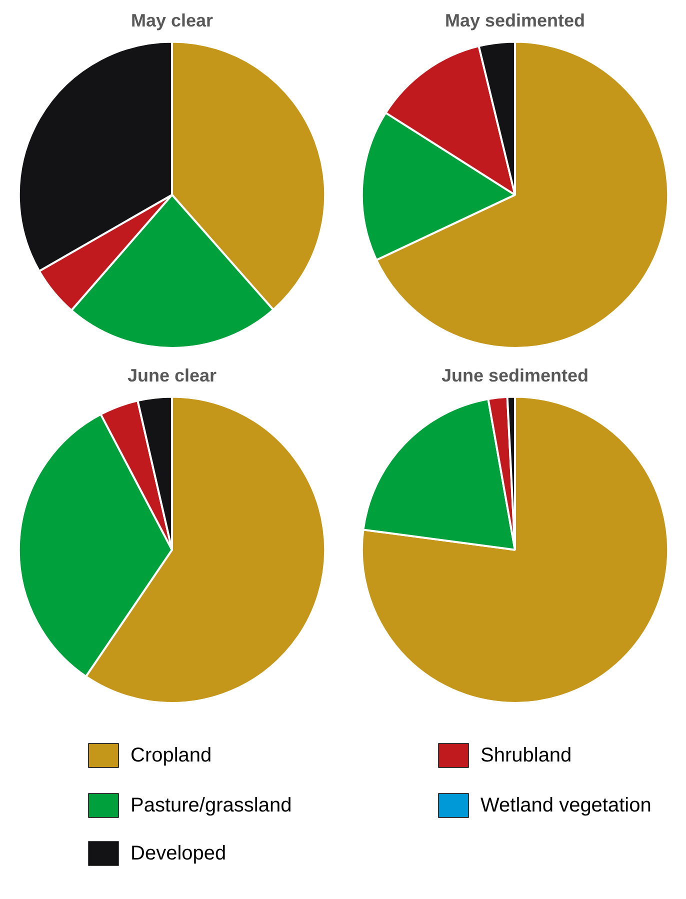 The width and height of the screenshot is (686, 899). Describe the element at coordinates (171, 755) in the screenshot. I see `legend-label: Cropland` at that location.